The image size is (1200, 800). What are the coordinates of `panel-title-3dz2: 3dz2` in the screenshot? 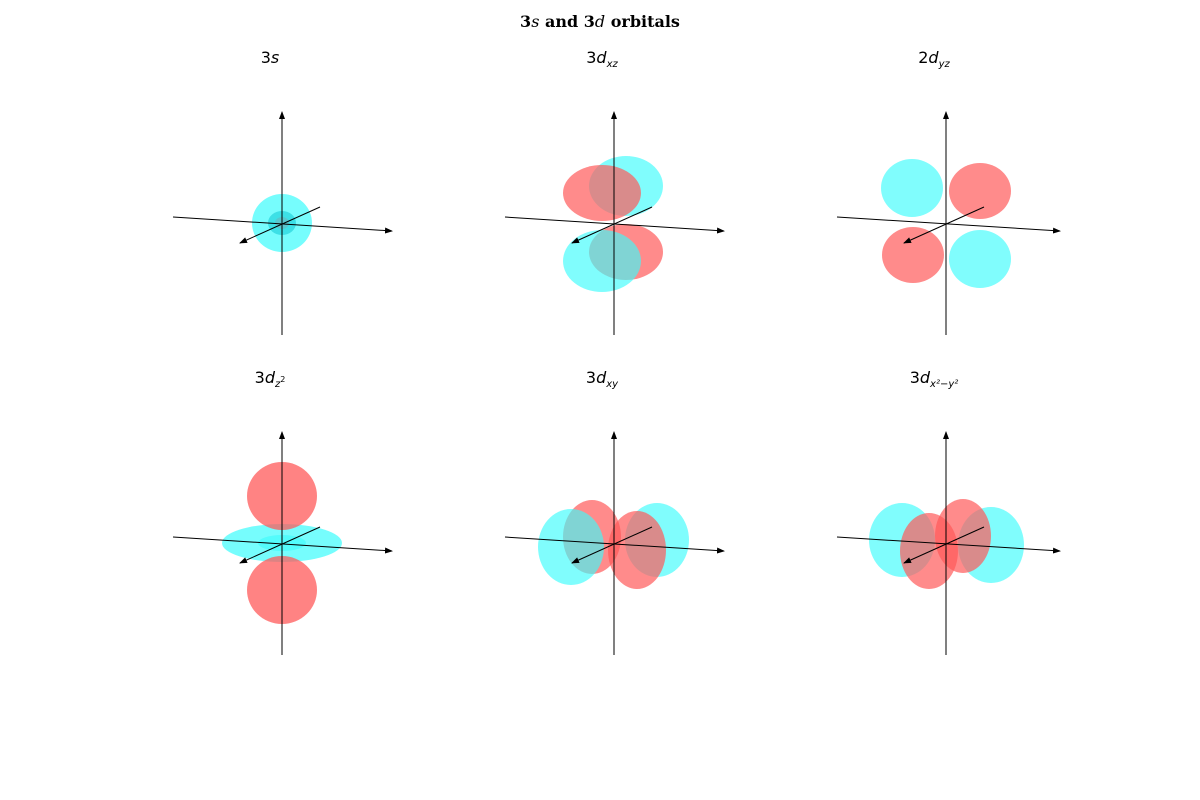 It's located at (270, 379).